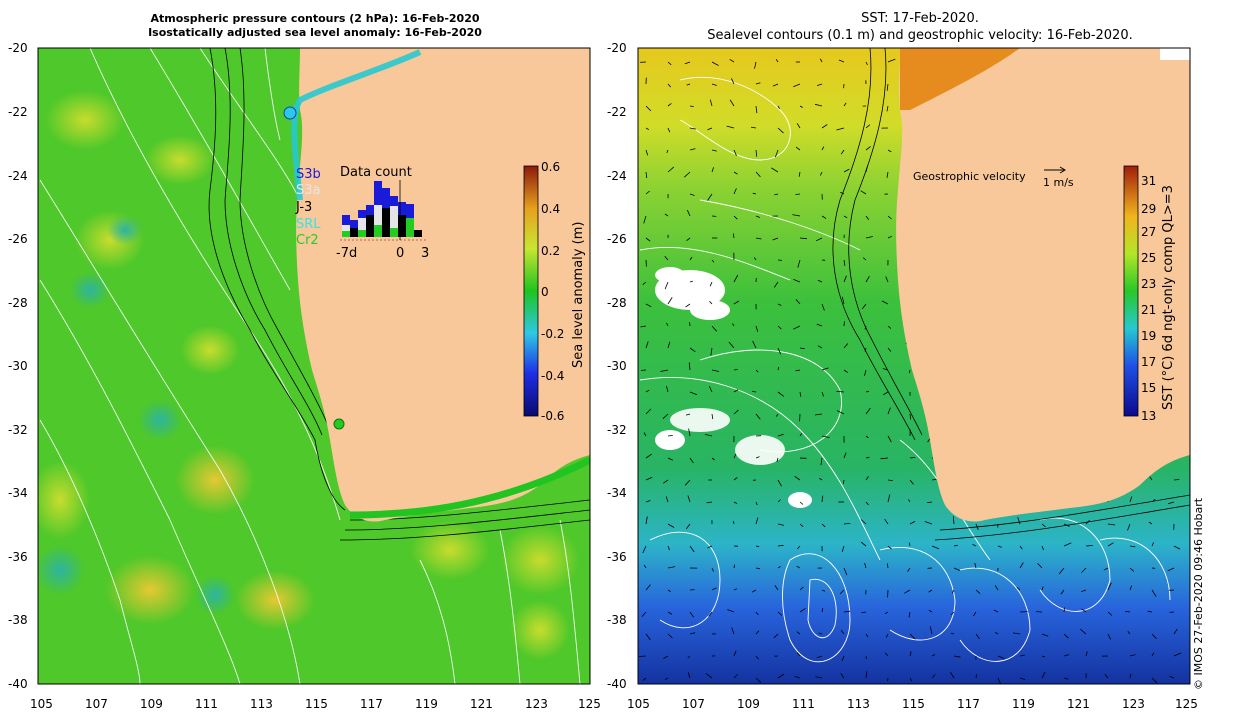 Image resolution: width=1250 pixels, height=720 pixels. I want to click on sst-cb-tick: 21, so click(1148, 310).